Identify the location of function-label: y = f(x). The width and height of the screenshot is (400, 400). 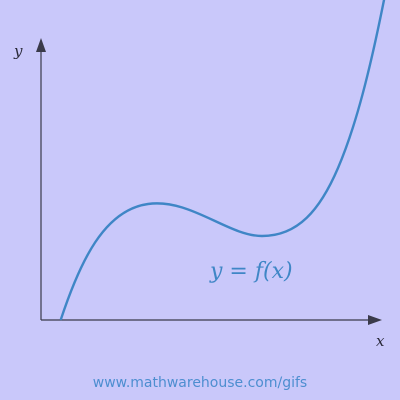
(251, 271).